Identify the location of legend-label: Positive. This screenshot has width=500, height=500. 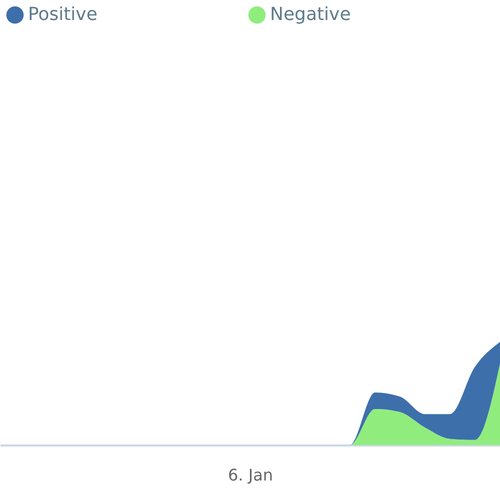
(63, 14).